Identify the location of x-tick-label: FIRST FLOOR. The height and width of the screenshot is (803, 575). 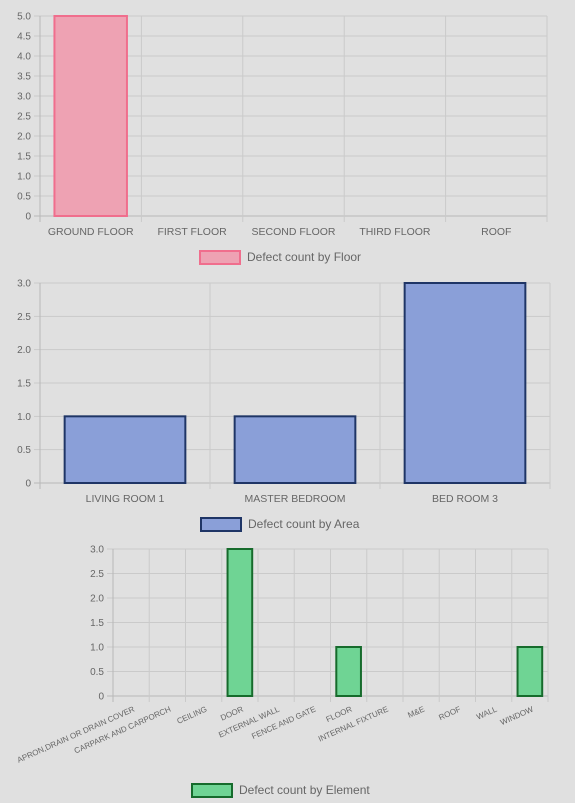
(192, 232).